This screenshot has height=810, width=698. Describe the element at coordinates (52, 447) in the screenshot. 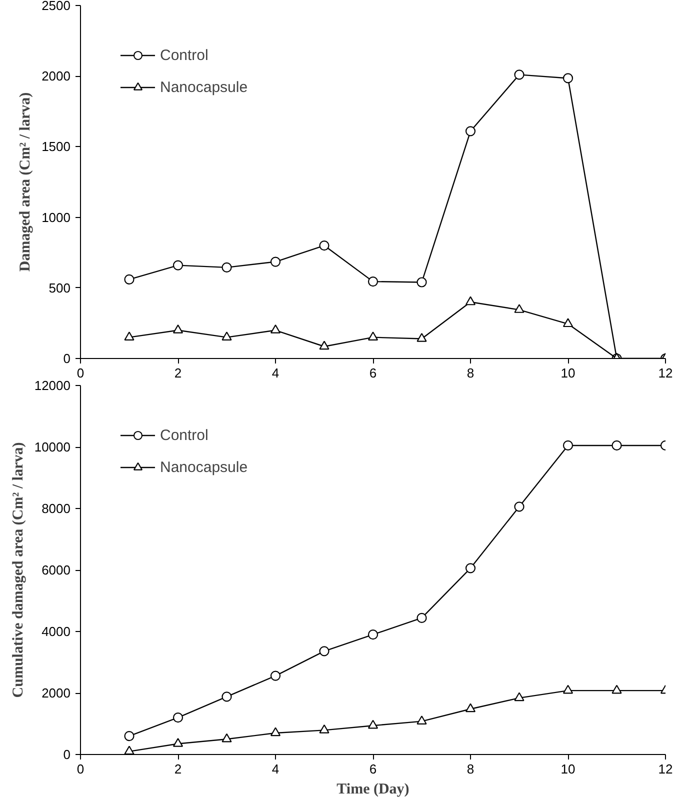

I see `y-tick-label: 10000` at that location.